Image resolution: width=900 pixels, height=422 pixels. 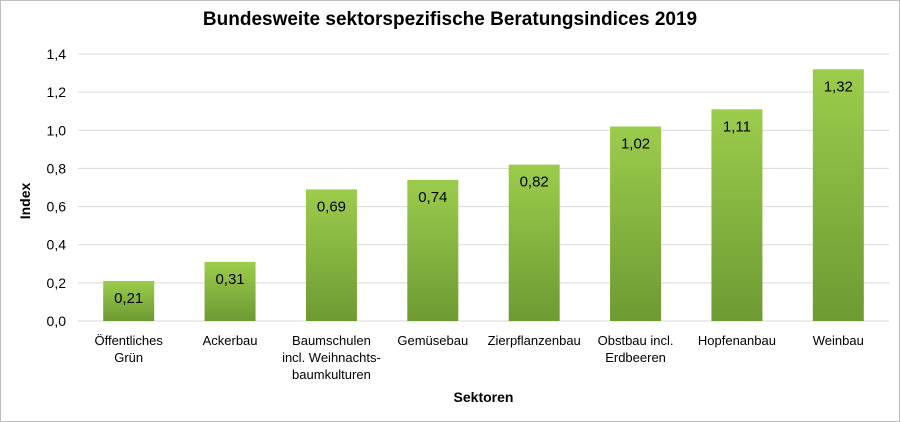 What do you see at coordinates (57, 283) in the screenshot?
I see `y-tick-label: 0,2` at bounding box center [57, 283].